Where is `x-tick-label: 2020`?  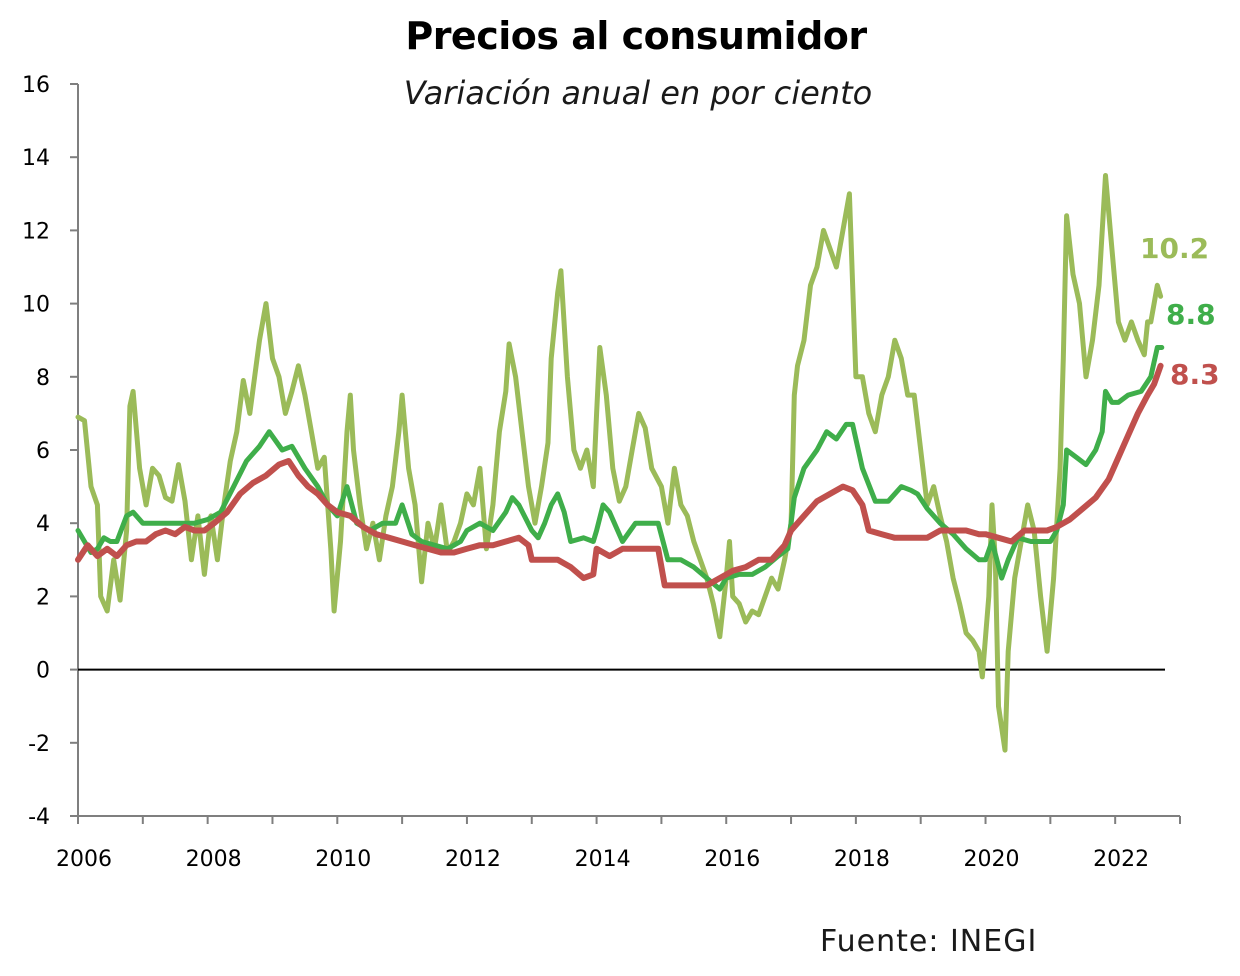 x-tick-label: 2020 is located at coordinates (992, 859).